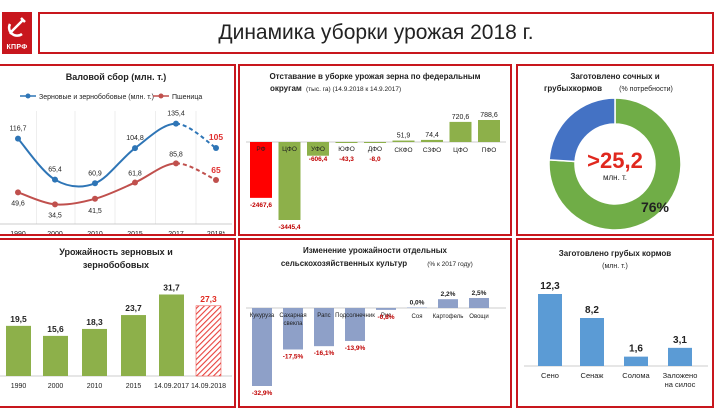 This screenshot has height=411, width=720. Describe the element at coordinates (171, 287) in the screenshot. I see `data-label: 31,7` at that location.